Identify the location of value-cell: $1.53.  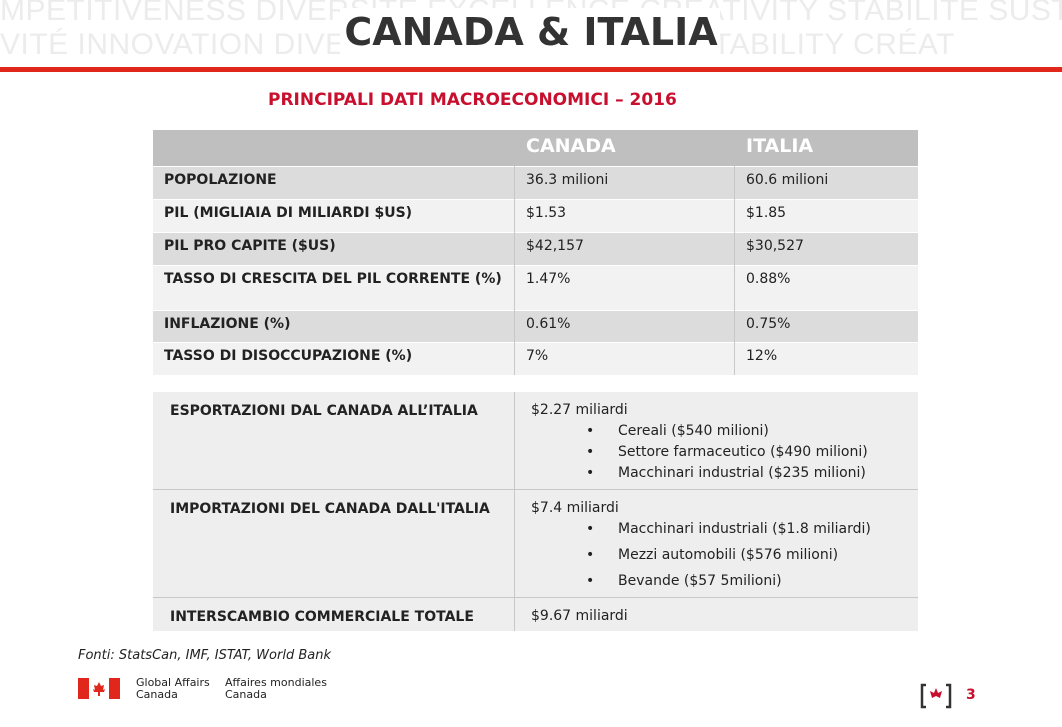
(625, 215).